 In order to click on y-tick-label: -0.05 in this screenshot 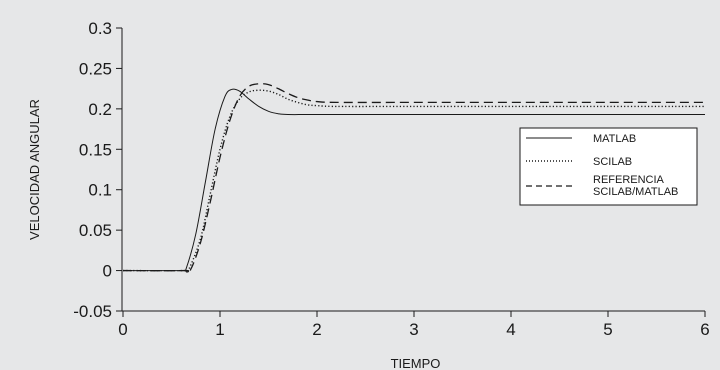, I will do `click(92, 311)`.